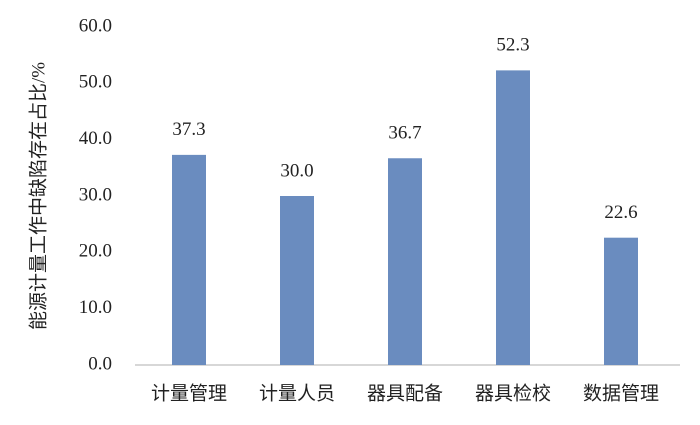  Describe the element at coordinates (620, 212) in the screenshot. I see `data-label: 22.6` at that location.